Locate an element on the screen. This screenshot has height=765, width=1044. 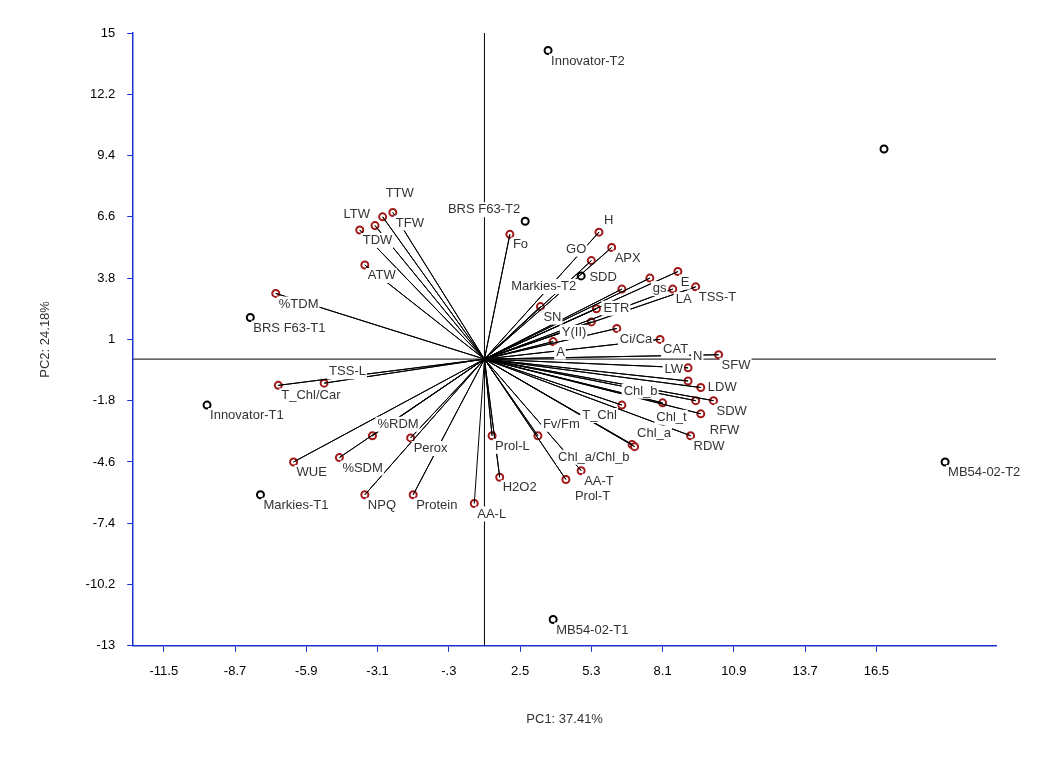
y-tick-label: -13 is located at coordinates (106, 645).